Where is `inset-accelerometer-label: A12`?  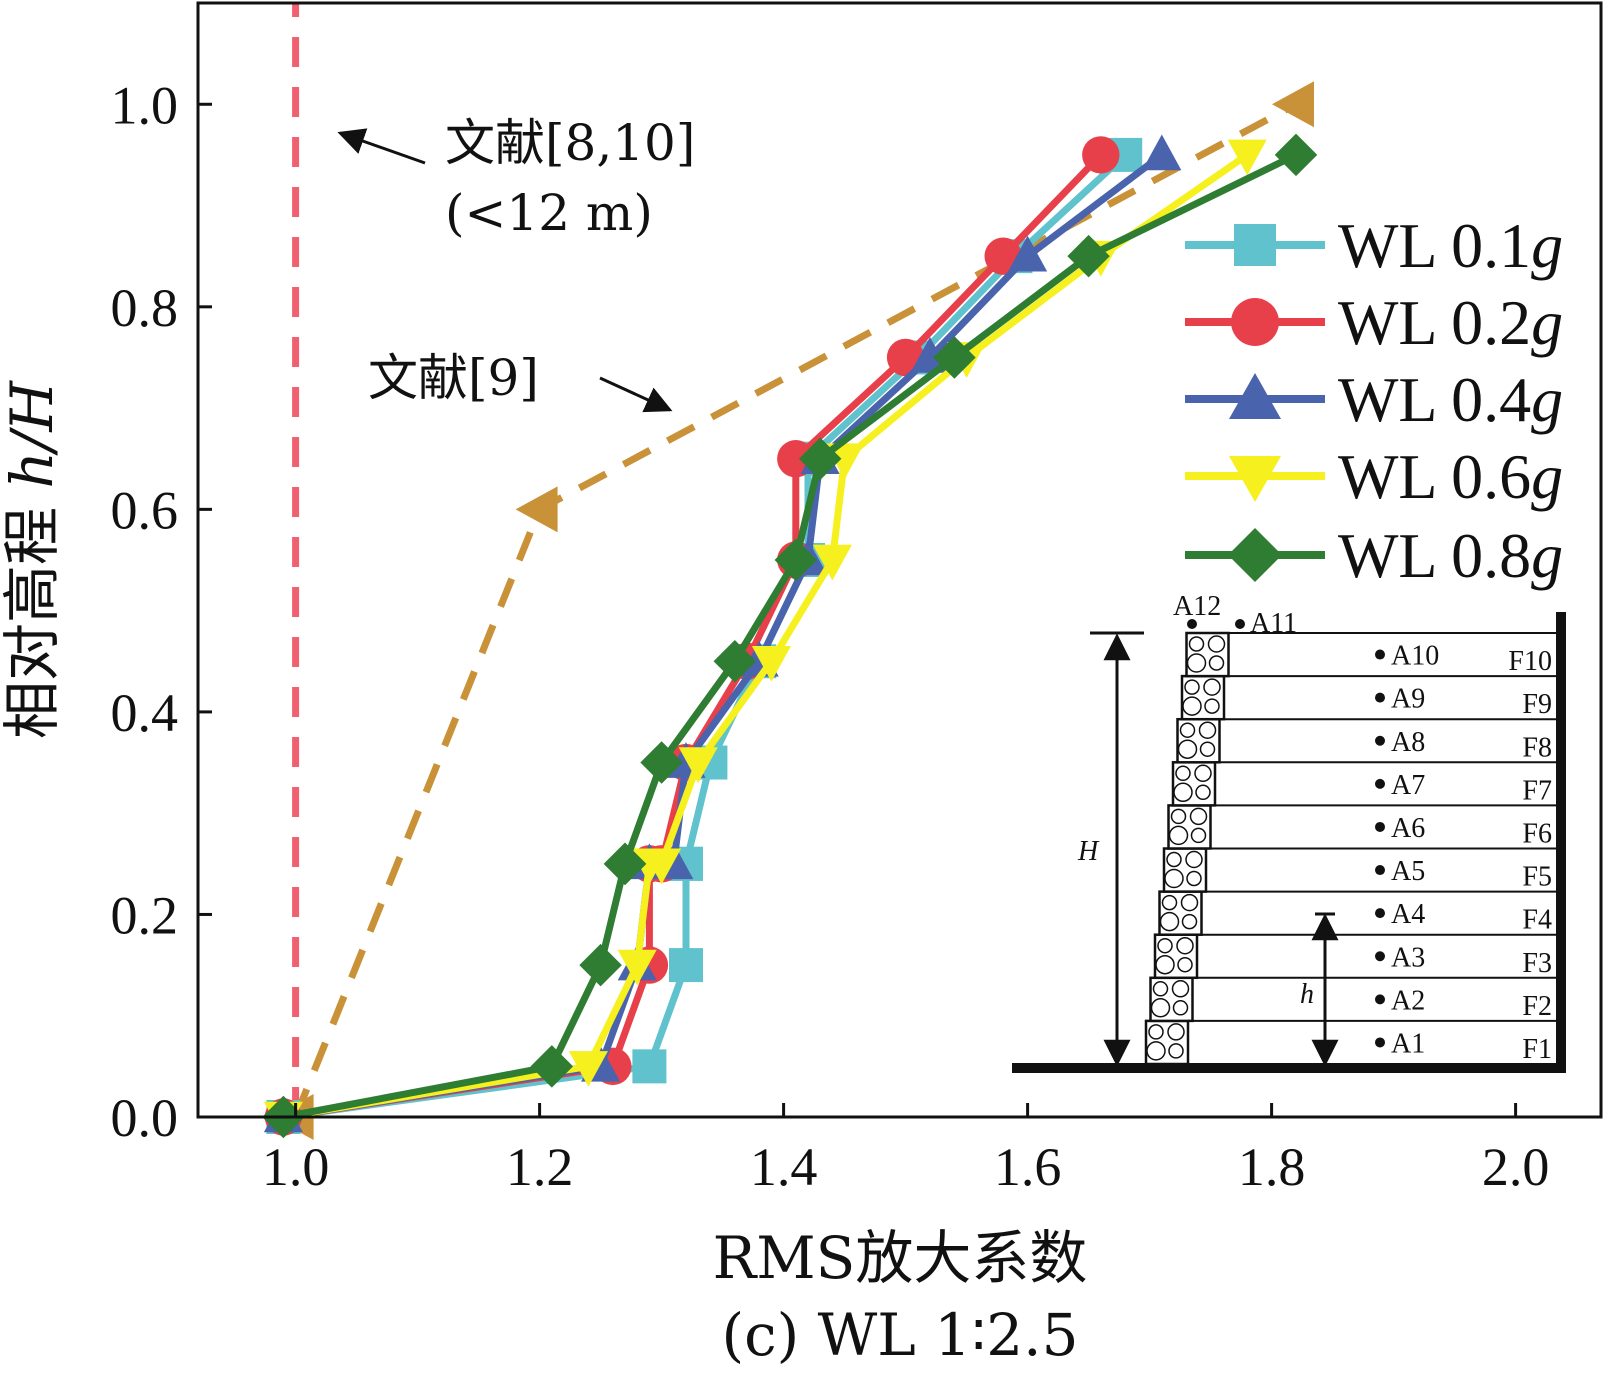 inset-accelerometer-label: A12 is located at coordinates (1197, 606).